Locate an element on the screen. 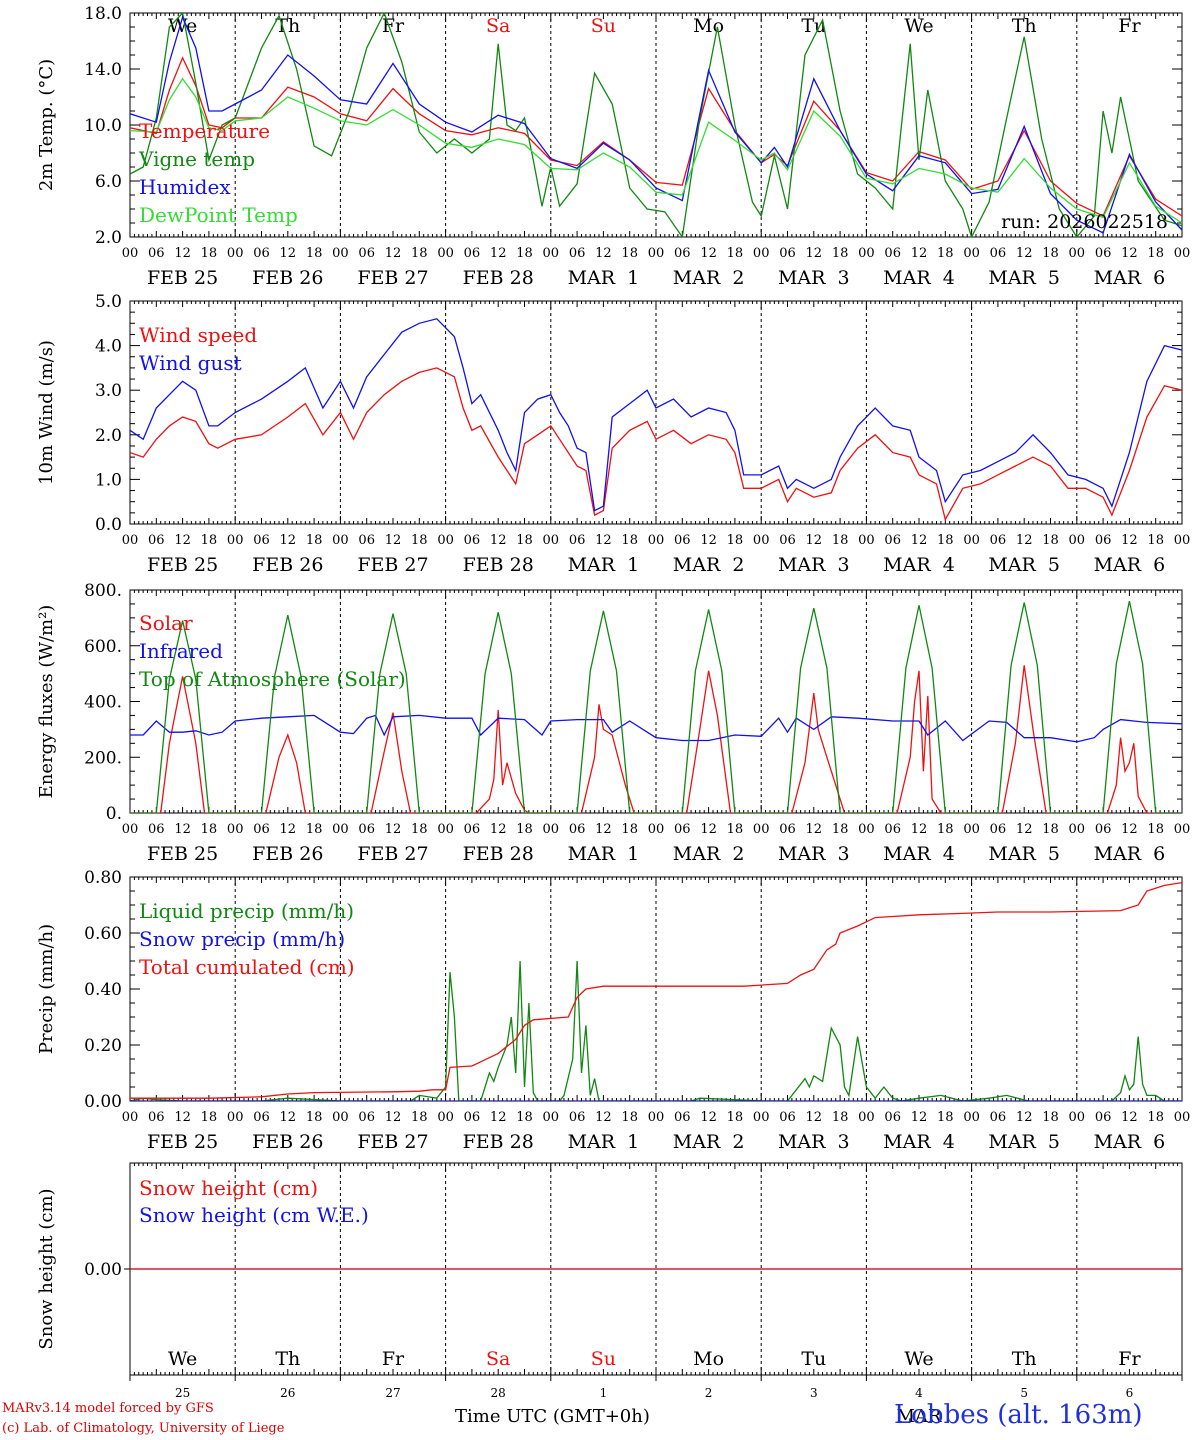 This screenshot has height=1440, width=1194. energy-date-label: MAR 3 is located at coordinates (814, 854).